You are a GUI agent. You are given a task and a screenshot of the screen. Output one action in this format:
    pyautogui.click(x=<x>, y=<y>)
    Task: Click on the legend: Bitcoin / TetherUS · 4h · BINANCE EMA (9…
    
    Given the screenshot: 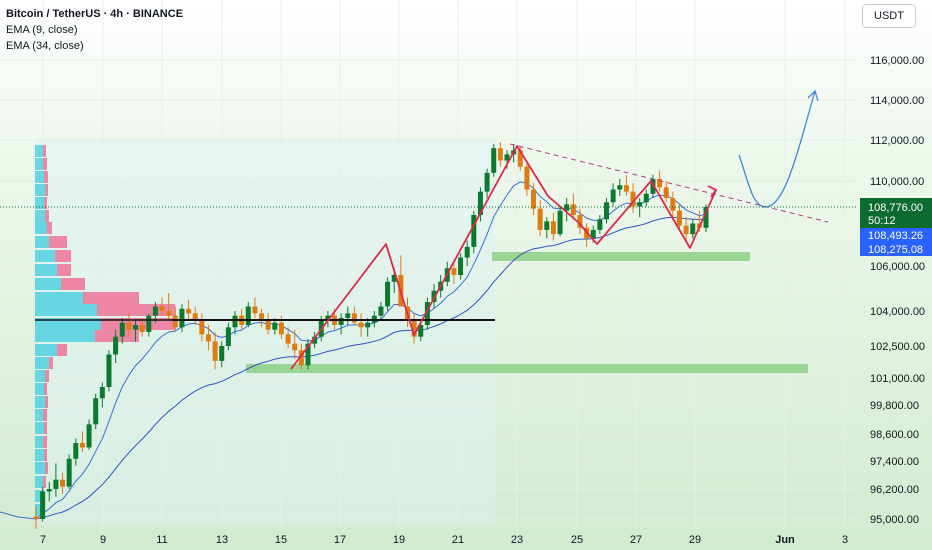 What is the action you would take?
    pyautogui.click(x=94, y=30)
    